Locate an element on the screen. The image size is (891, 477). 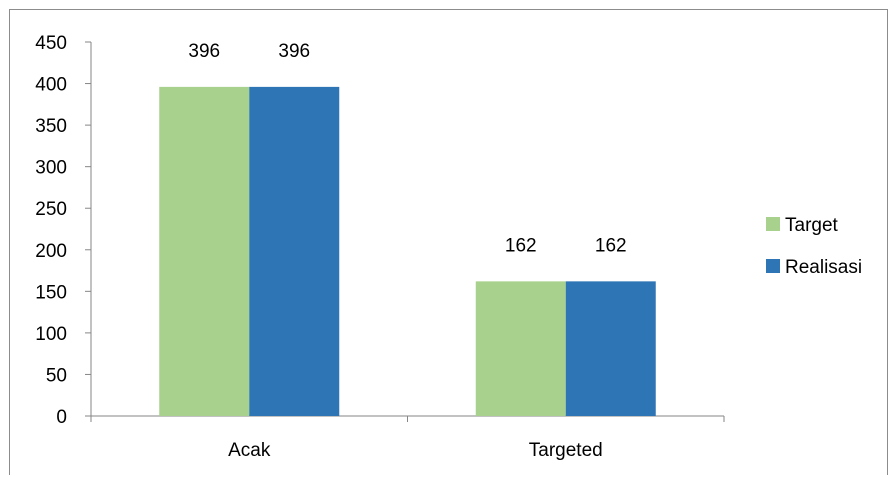
y-tick-label: 100 is located at coordinates (51, 334).